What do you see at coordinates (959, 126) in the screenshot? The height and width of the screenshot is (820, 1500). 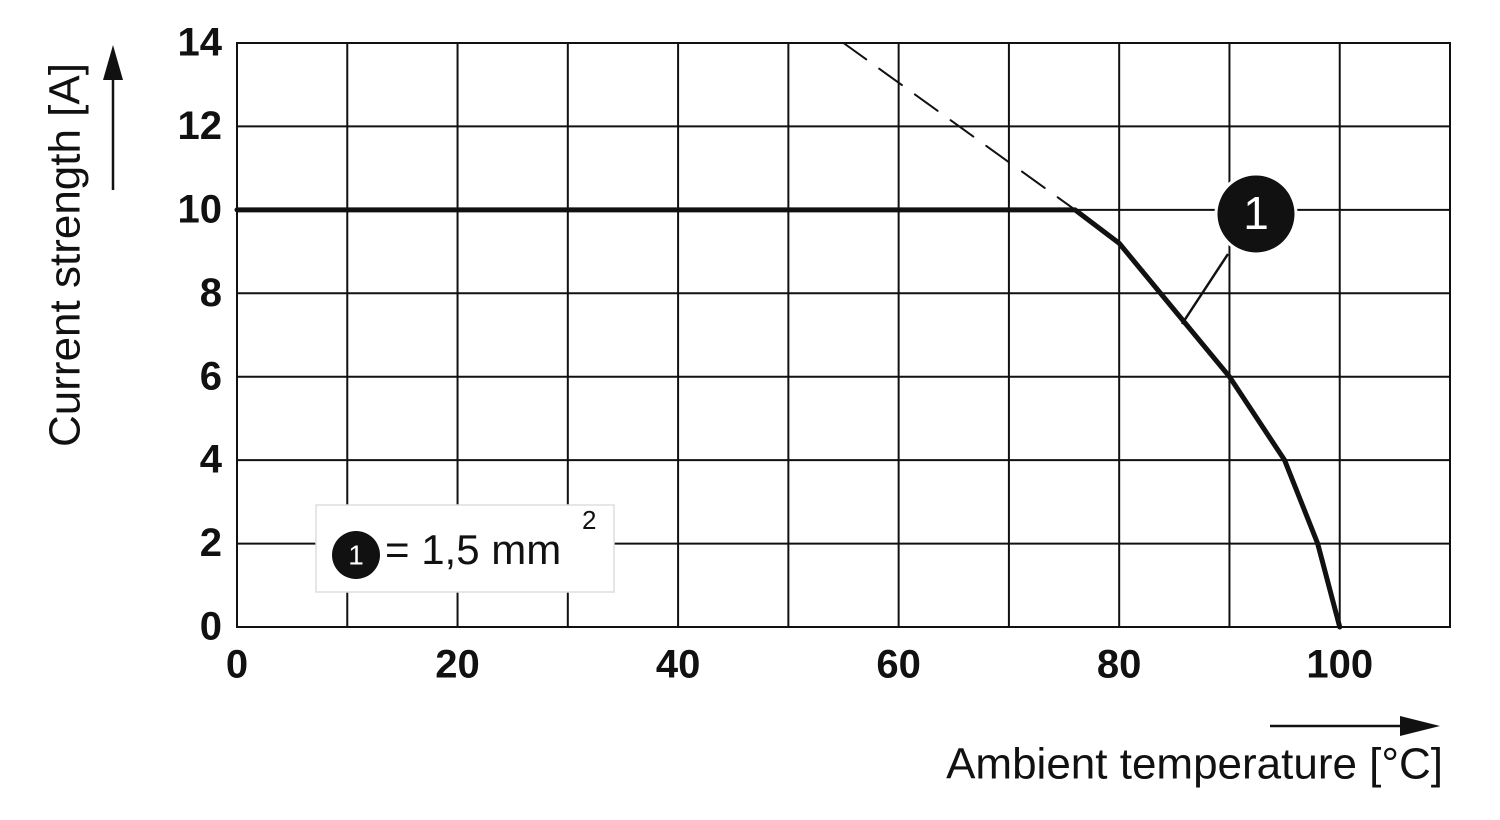 I see `extrapolation-line` at bounding box center [959, 126].